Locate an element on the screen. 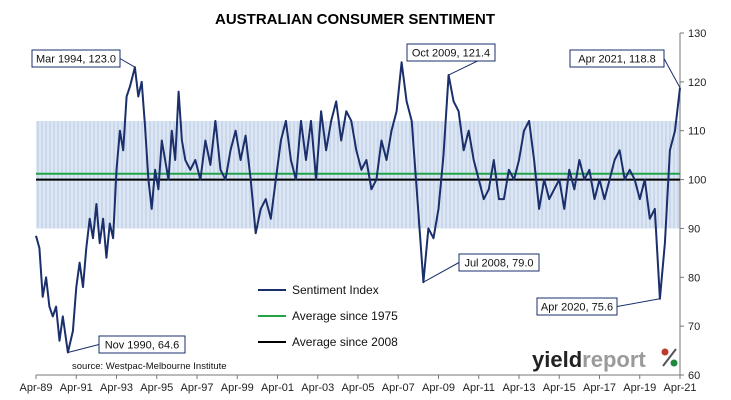 The image size is (731, 400). y-tick-label: 70 is located at coordinates (694, 327).